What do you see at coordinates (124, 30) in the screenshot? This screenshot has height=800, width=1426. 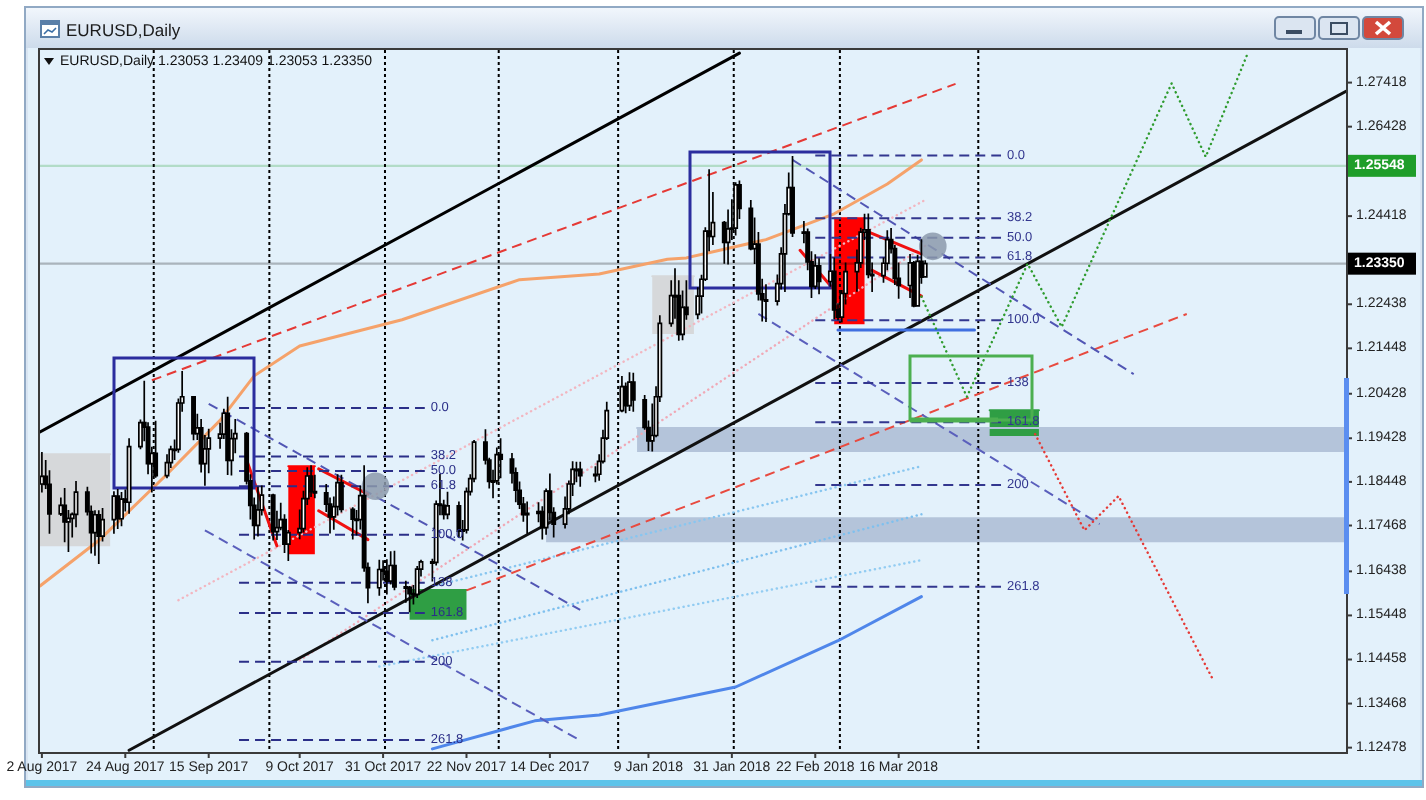 I see `chart-title: EURUSD,Daily` at bounding box center [124, 30].